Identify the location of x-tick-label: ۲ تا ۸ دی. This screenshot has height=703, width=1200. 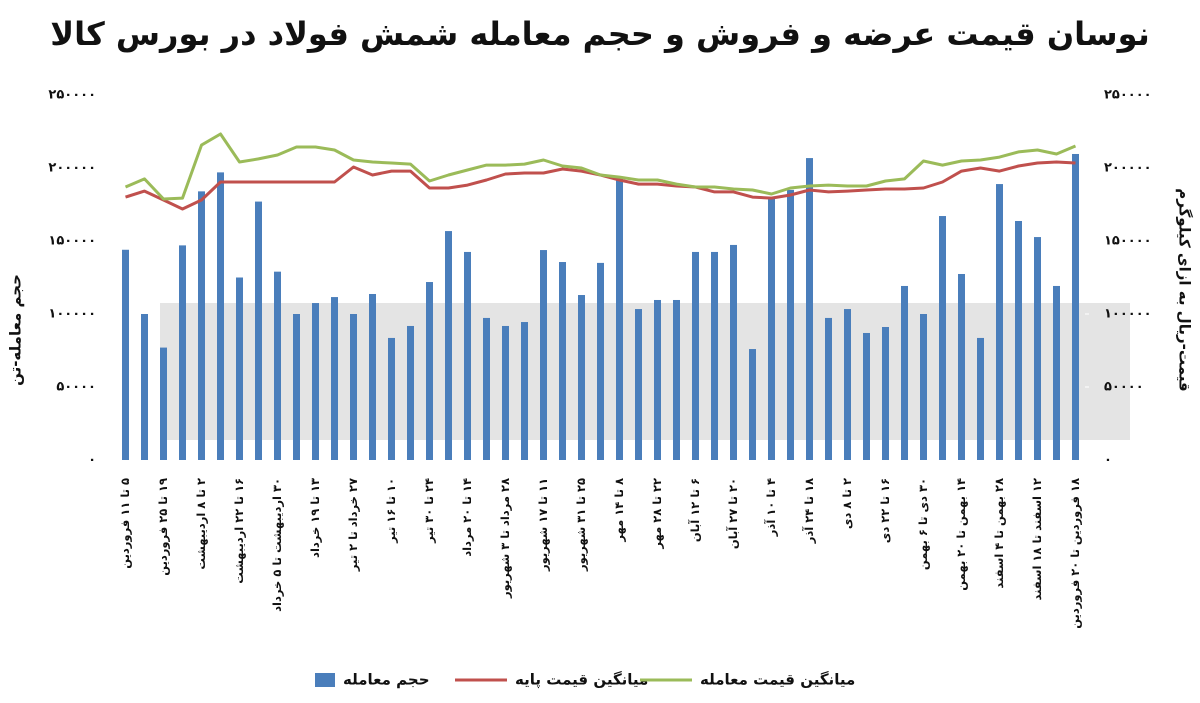
(847, 503).